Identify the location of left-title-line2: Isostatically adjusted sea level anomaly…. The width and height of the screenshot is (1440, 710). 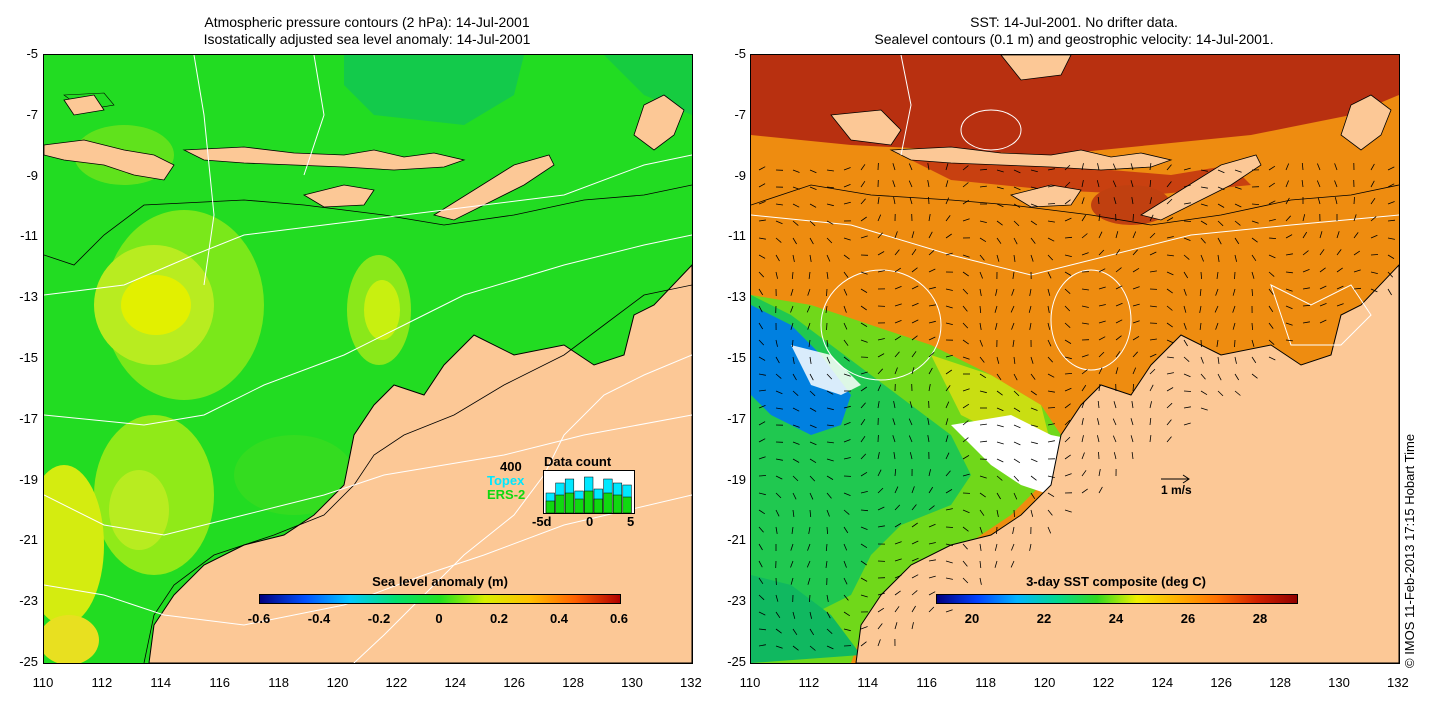
(367, 39).